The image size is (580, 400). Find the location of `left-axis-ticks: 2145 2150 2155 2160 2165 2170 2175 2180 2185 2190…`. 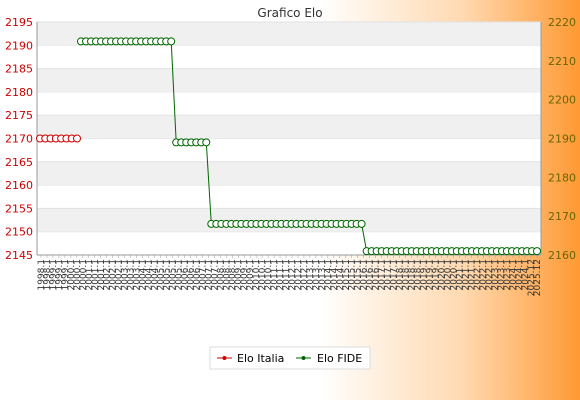

left-axis-ticks: 2145 2150 2155 2160 2165 2170 2175 2180 2185 2190… is located at coordinates (19, 139).